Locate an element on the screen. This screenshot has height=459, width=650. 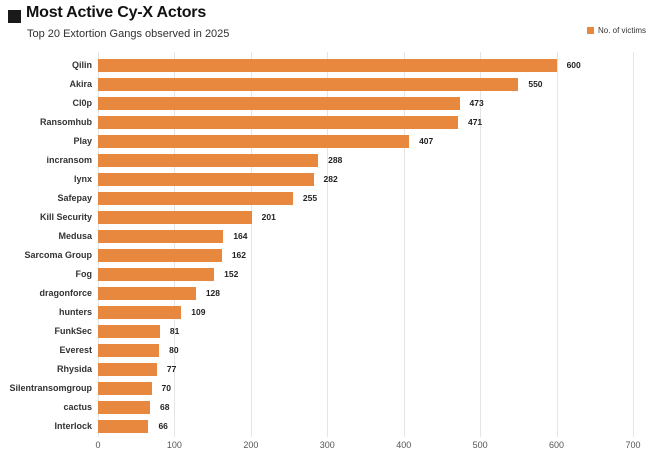
category-label: Akira is located at coordinates (80, 84).